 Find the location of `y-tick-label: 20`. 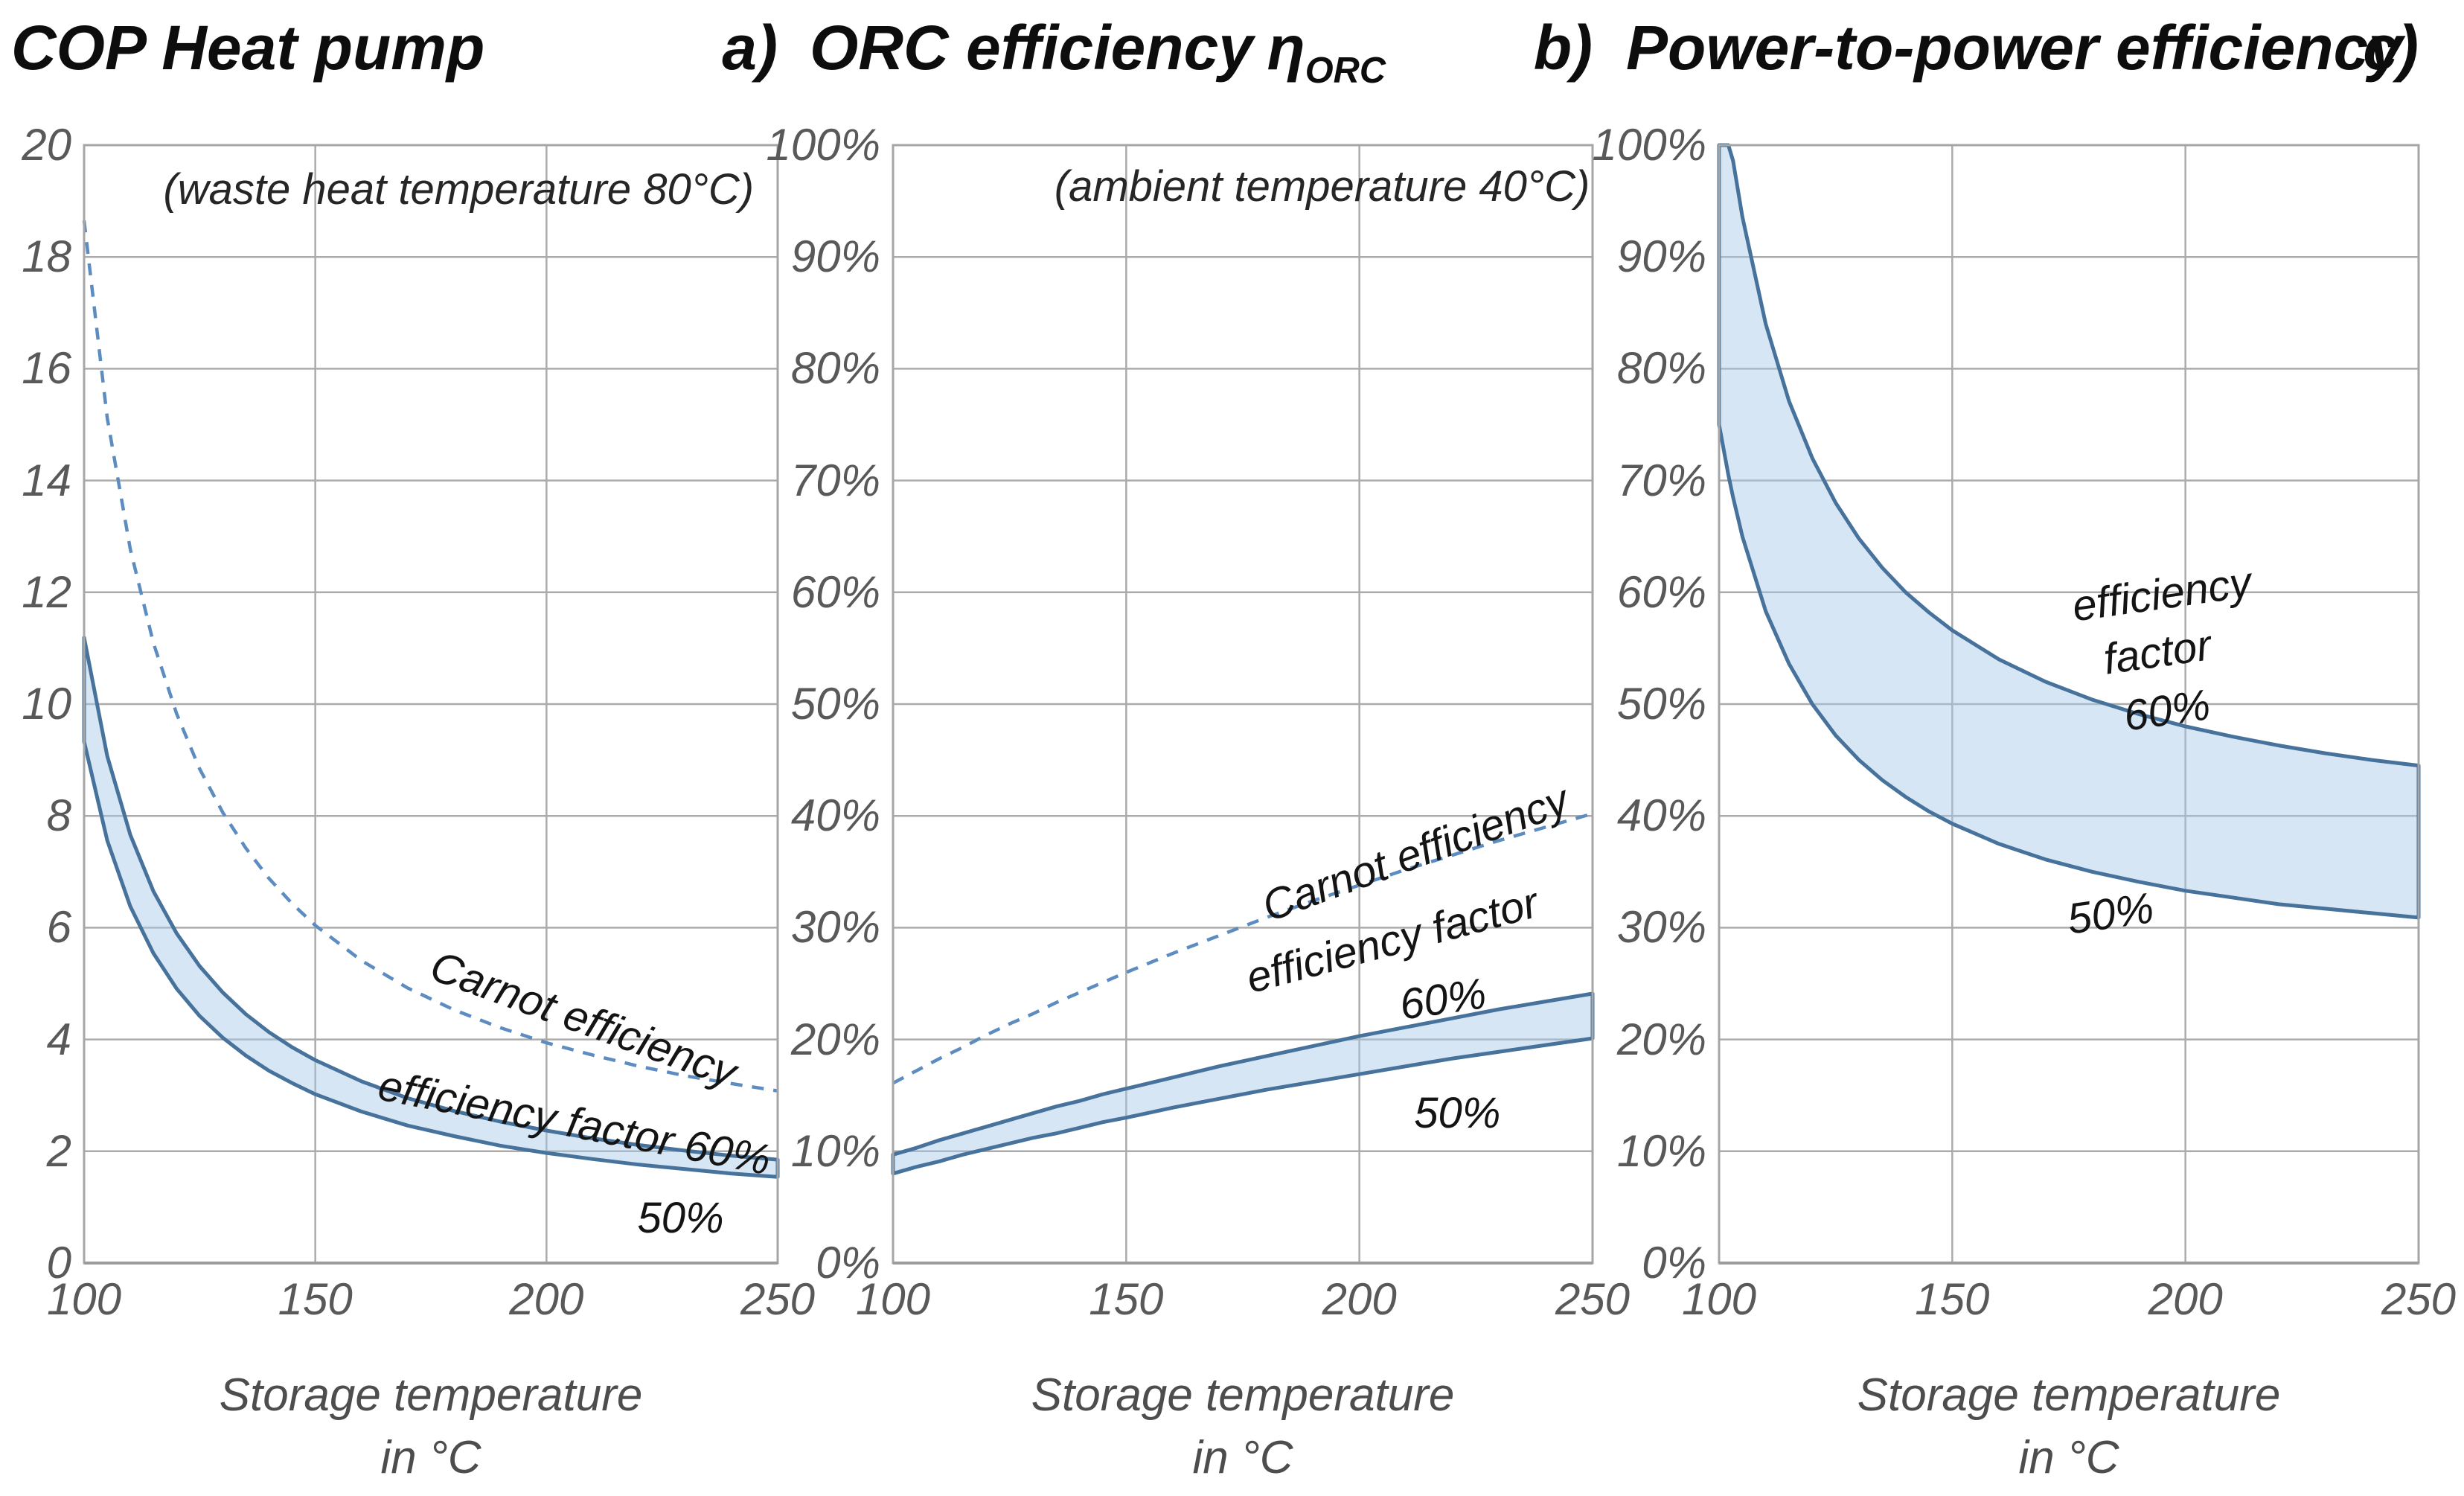

y-tick-label: 20 is located at coordinates (46, 145).